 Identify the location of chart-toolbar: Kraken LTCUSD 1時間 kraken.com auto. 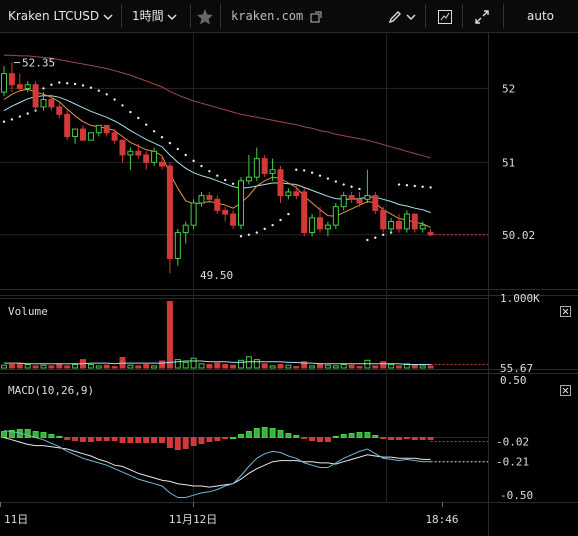
(289, 16).